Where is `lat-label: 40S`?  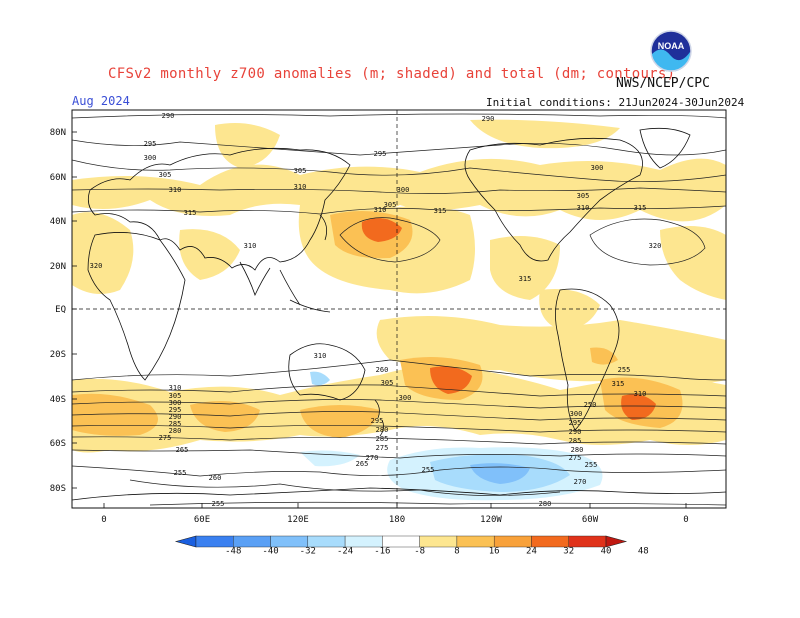 lat-label: 40S is located at coordinates (58, 400).